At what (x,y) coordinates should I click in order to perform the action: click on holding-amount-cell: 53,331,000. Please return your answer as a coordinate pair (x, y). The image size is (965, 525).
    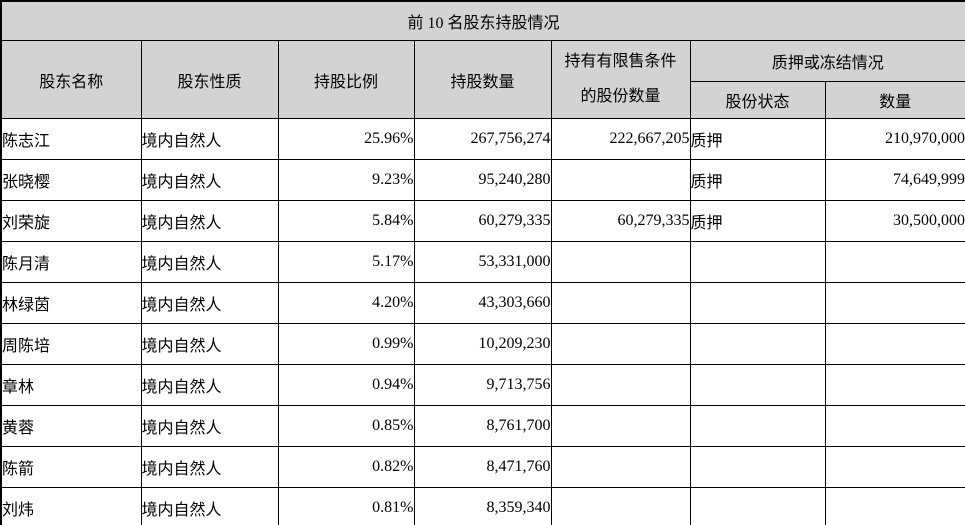
    Looking at the image, I should click on (482, 262).